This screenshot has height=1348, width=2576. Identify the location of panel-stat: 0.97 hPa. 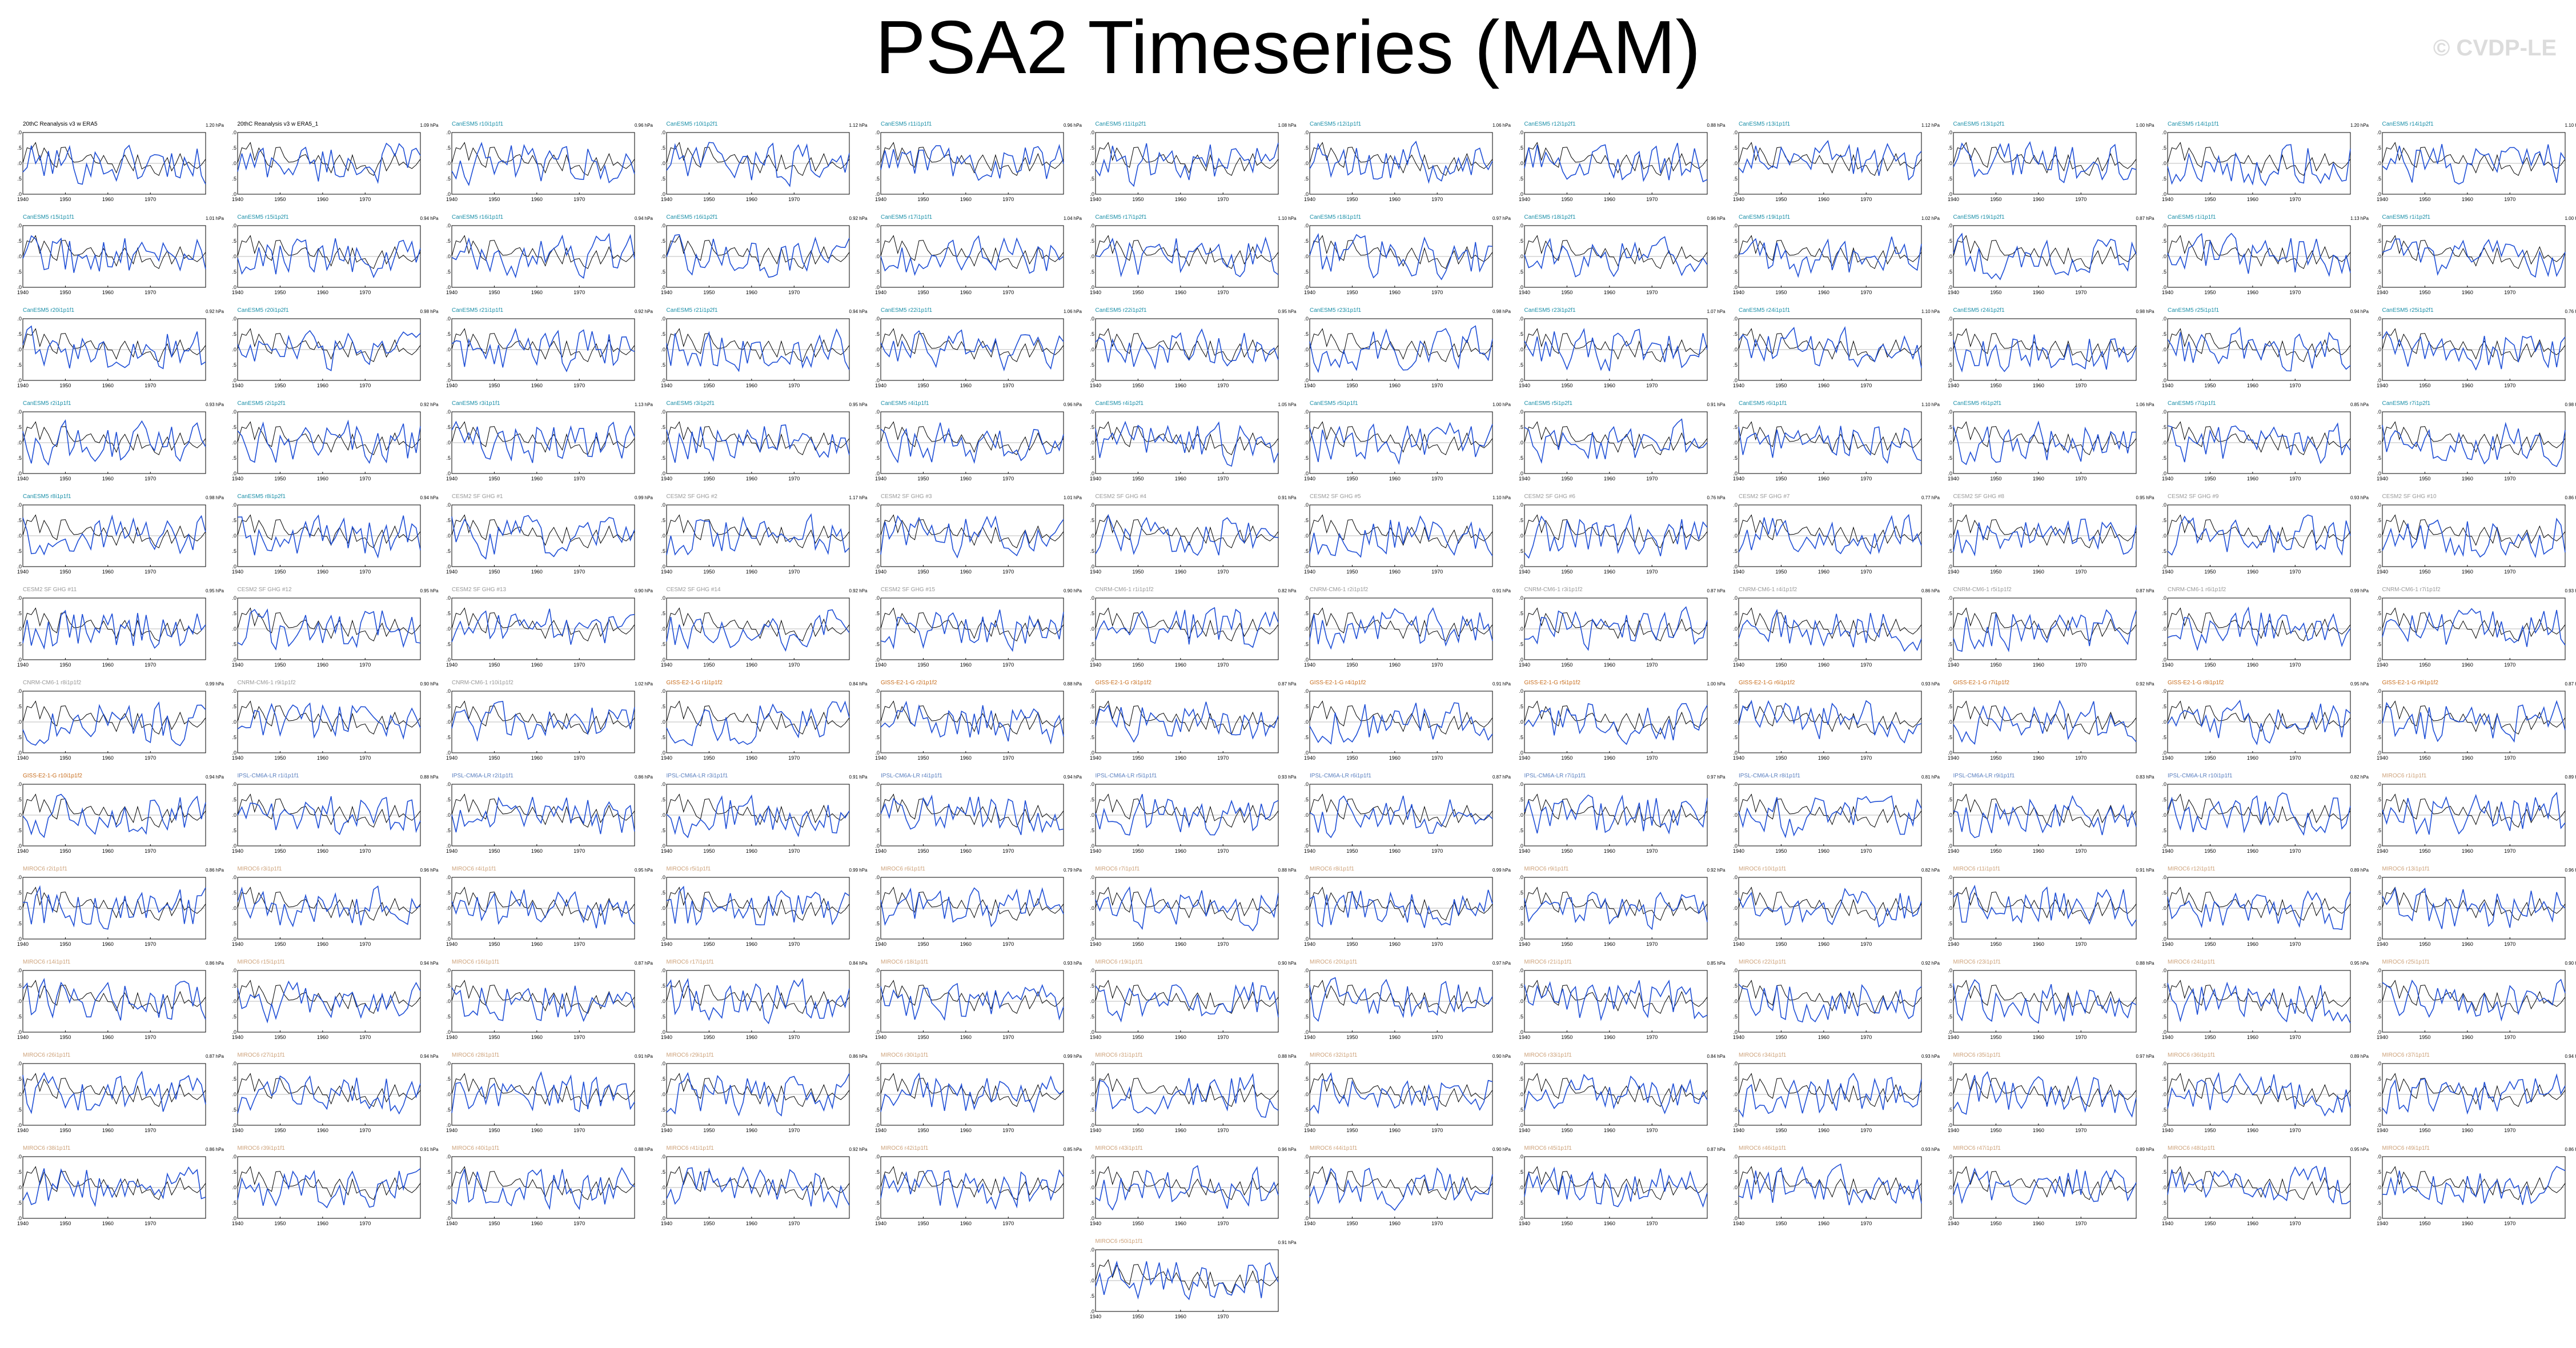
(1716, 777).